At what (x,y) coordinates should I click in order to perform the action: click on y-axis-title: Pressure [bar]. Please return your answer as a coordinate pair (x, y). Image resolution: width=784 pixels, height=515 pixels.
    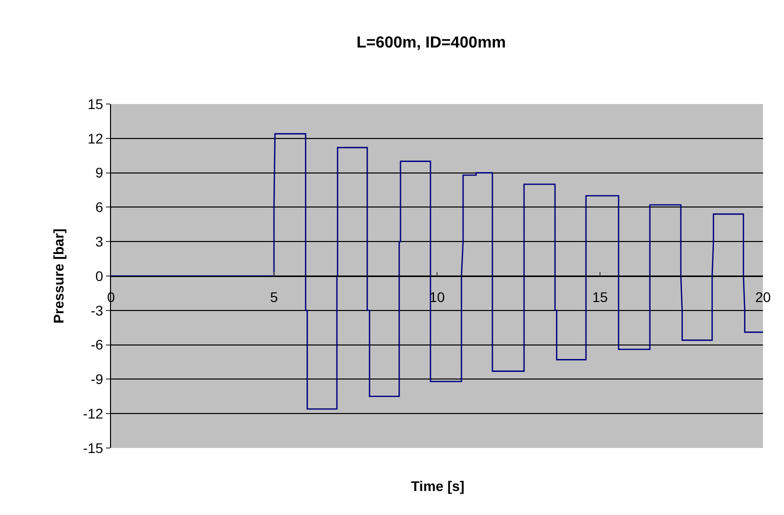
    Looking at the image, I should click on (58, 276).